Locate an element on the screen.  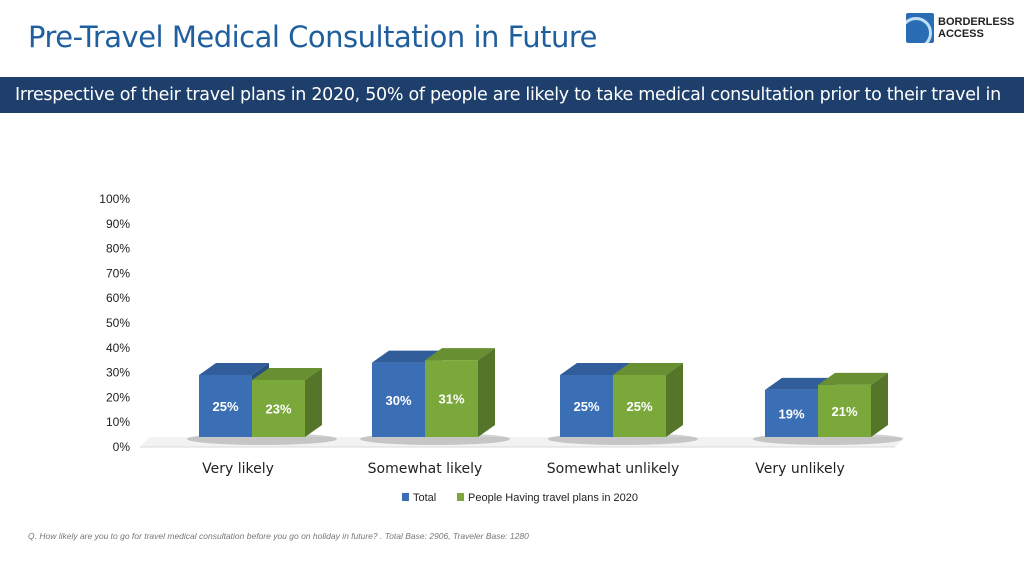
y-tick-label: 40% is located at coordinates (118, 348).